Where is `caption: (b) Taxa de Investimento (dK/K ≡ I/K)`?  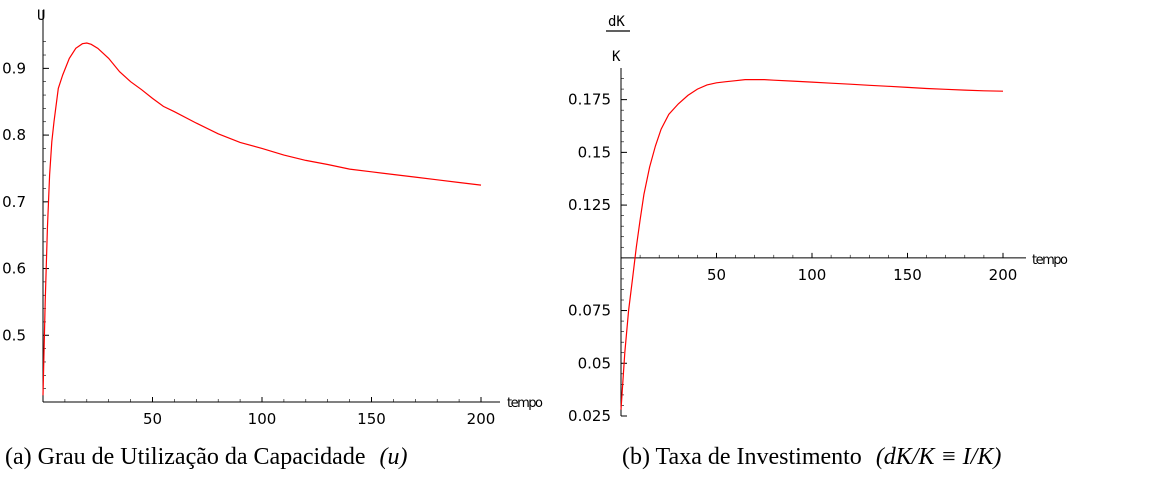
caption: (b) Taxa de Investimento (dK/K ≡ I/K) is located at coordinates (811, 457).